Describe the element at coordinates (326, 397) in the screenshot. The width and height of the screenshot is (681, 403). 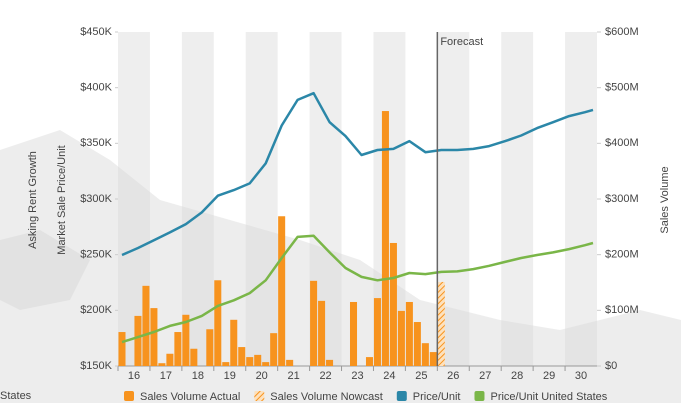
I see `legend-label: Sales Volume Nowcast` at that location.